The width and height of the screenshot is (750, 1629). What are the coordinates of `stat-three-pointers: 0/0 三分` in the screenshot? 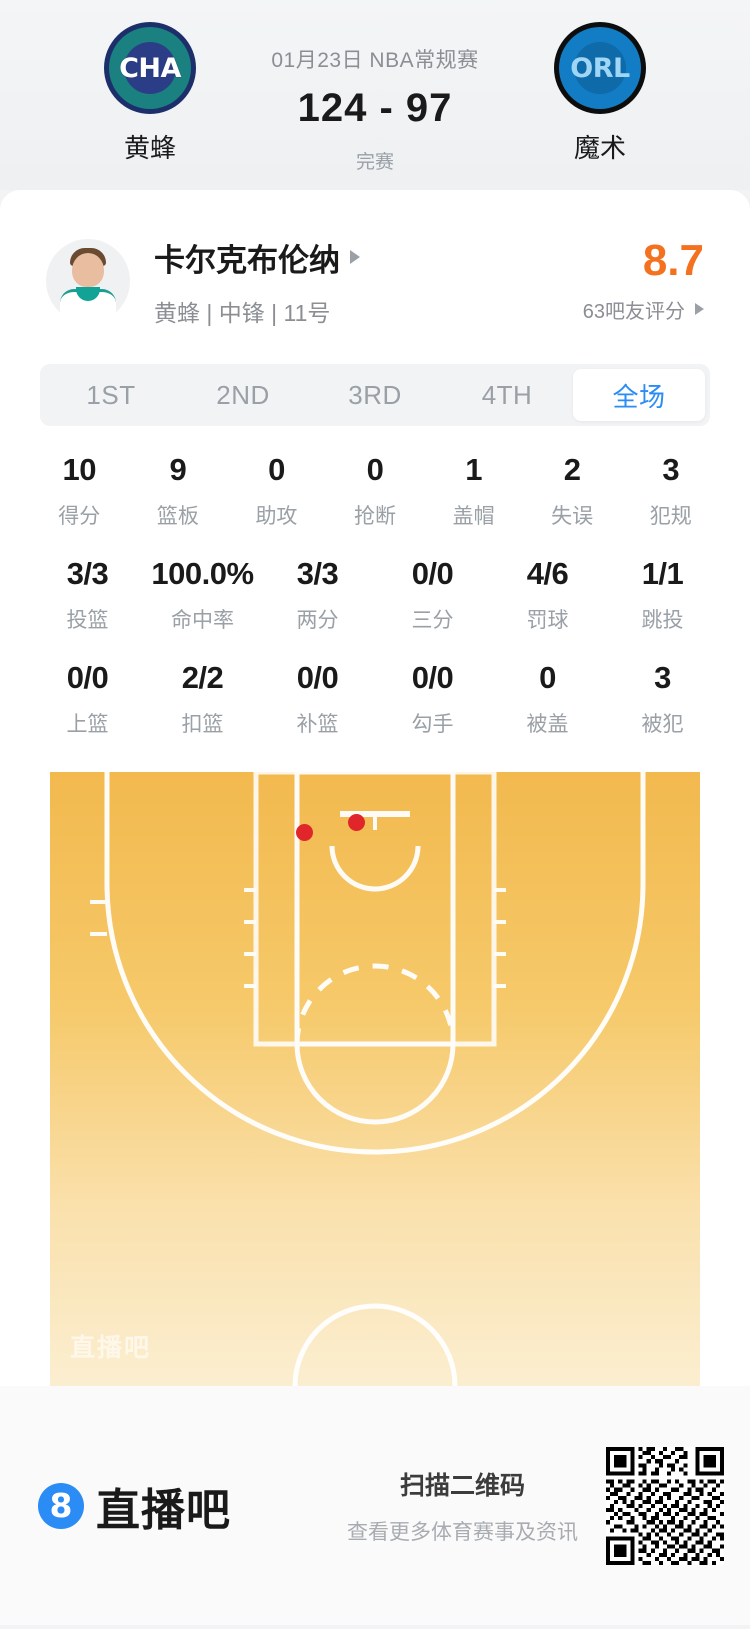 It's located at (432, 595).